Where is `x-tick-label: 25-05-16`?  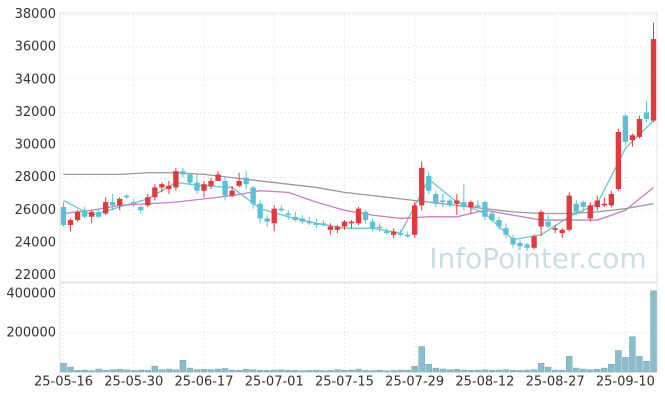
x-tick-label: 25-05-16 is located at coordinates (63, 382).